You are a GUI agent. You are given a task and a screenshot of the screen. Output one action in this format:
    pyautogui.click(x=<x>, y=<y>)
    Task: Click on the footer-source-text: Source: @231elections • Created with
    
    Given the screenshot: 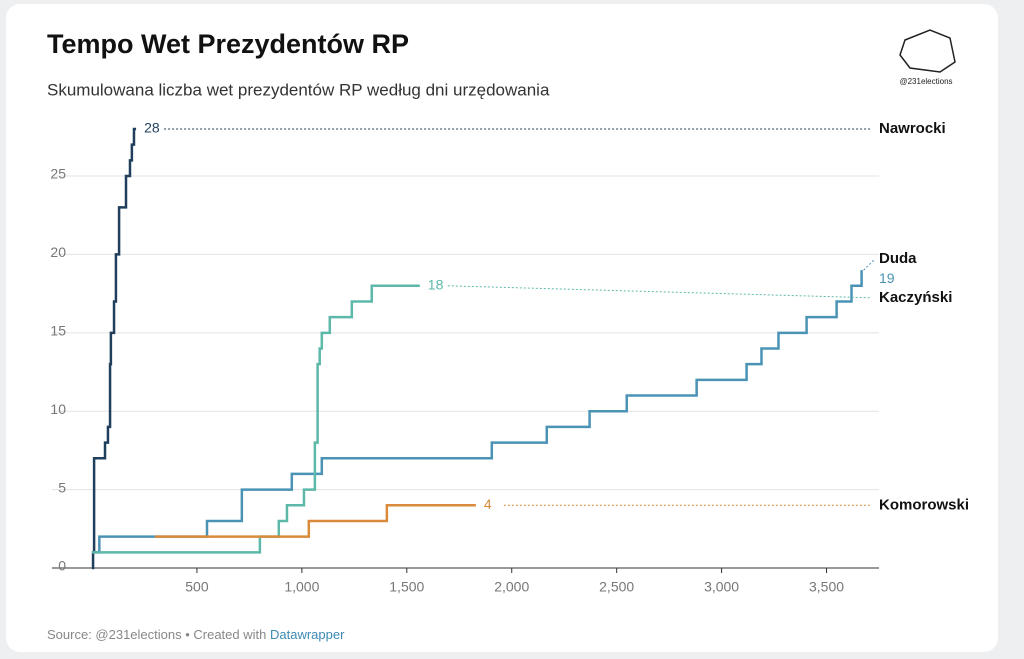 What is the action you would take?
    pyautogui.click(x=156, y=634)
    